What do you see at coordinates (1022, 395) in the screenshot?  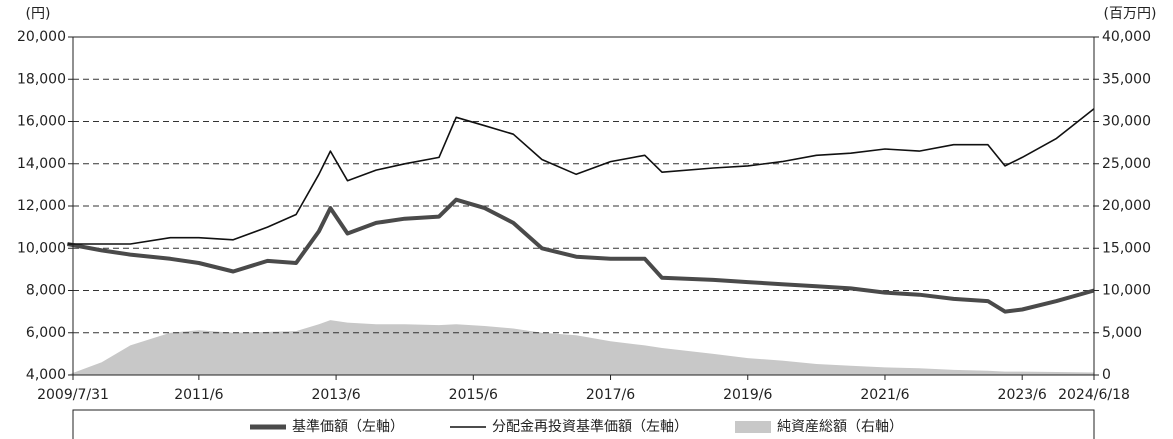 I see `x-tick-label: 2023/6` at bounding box center [1022, 395].